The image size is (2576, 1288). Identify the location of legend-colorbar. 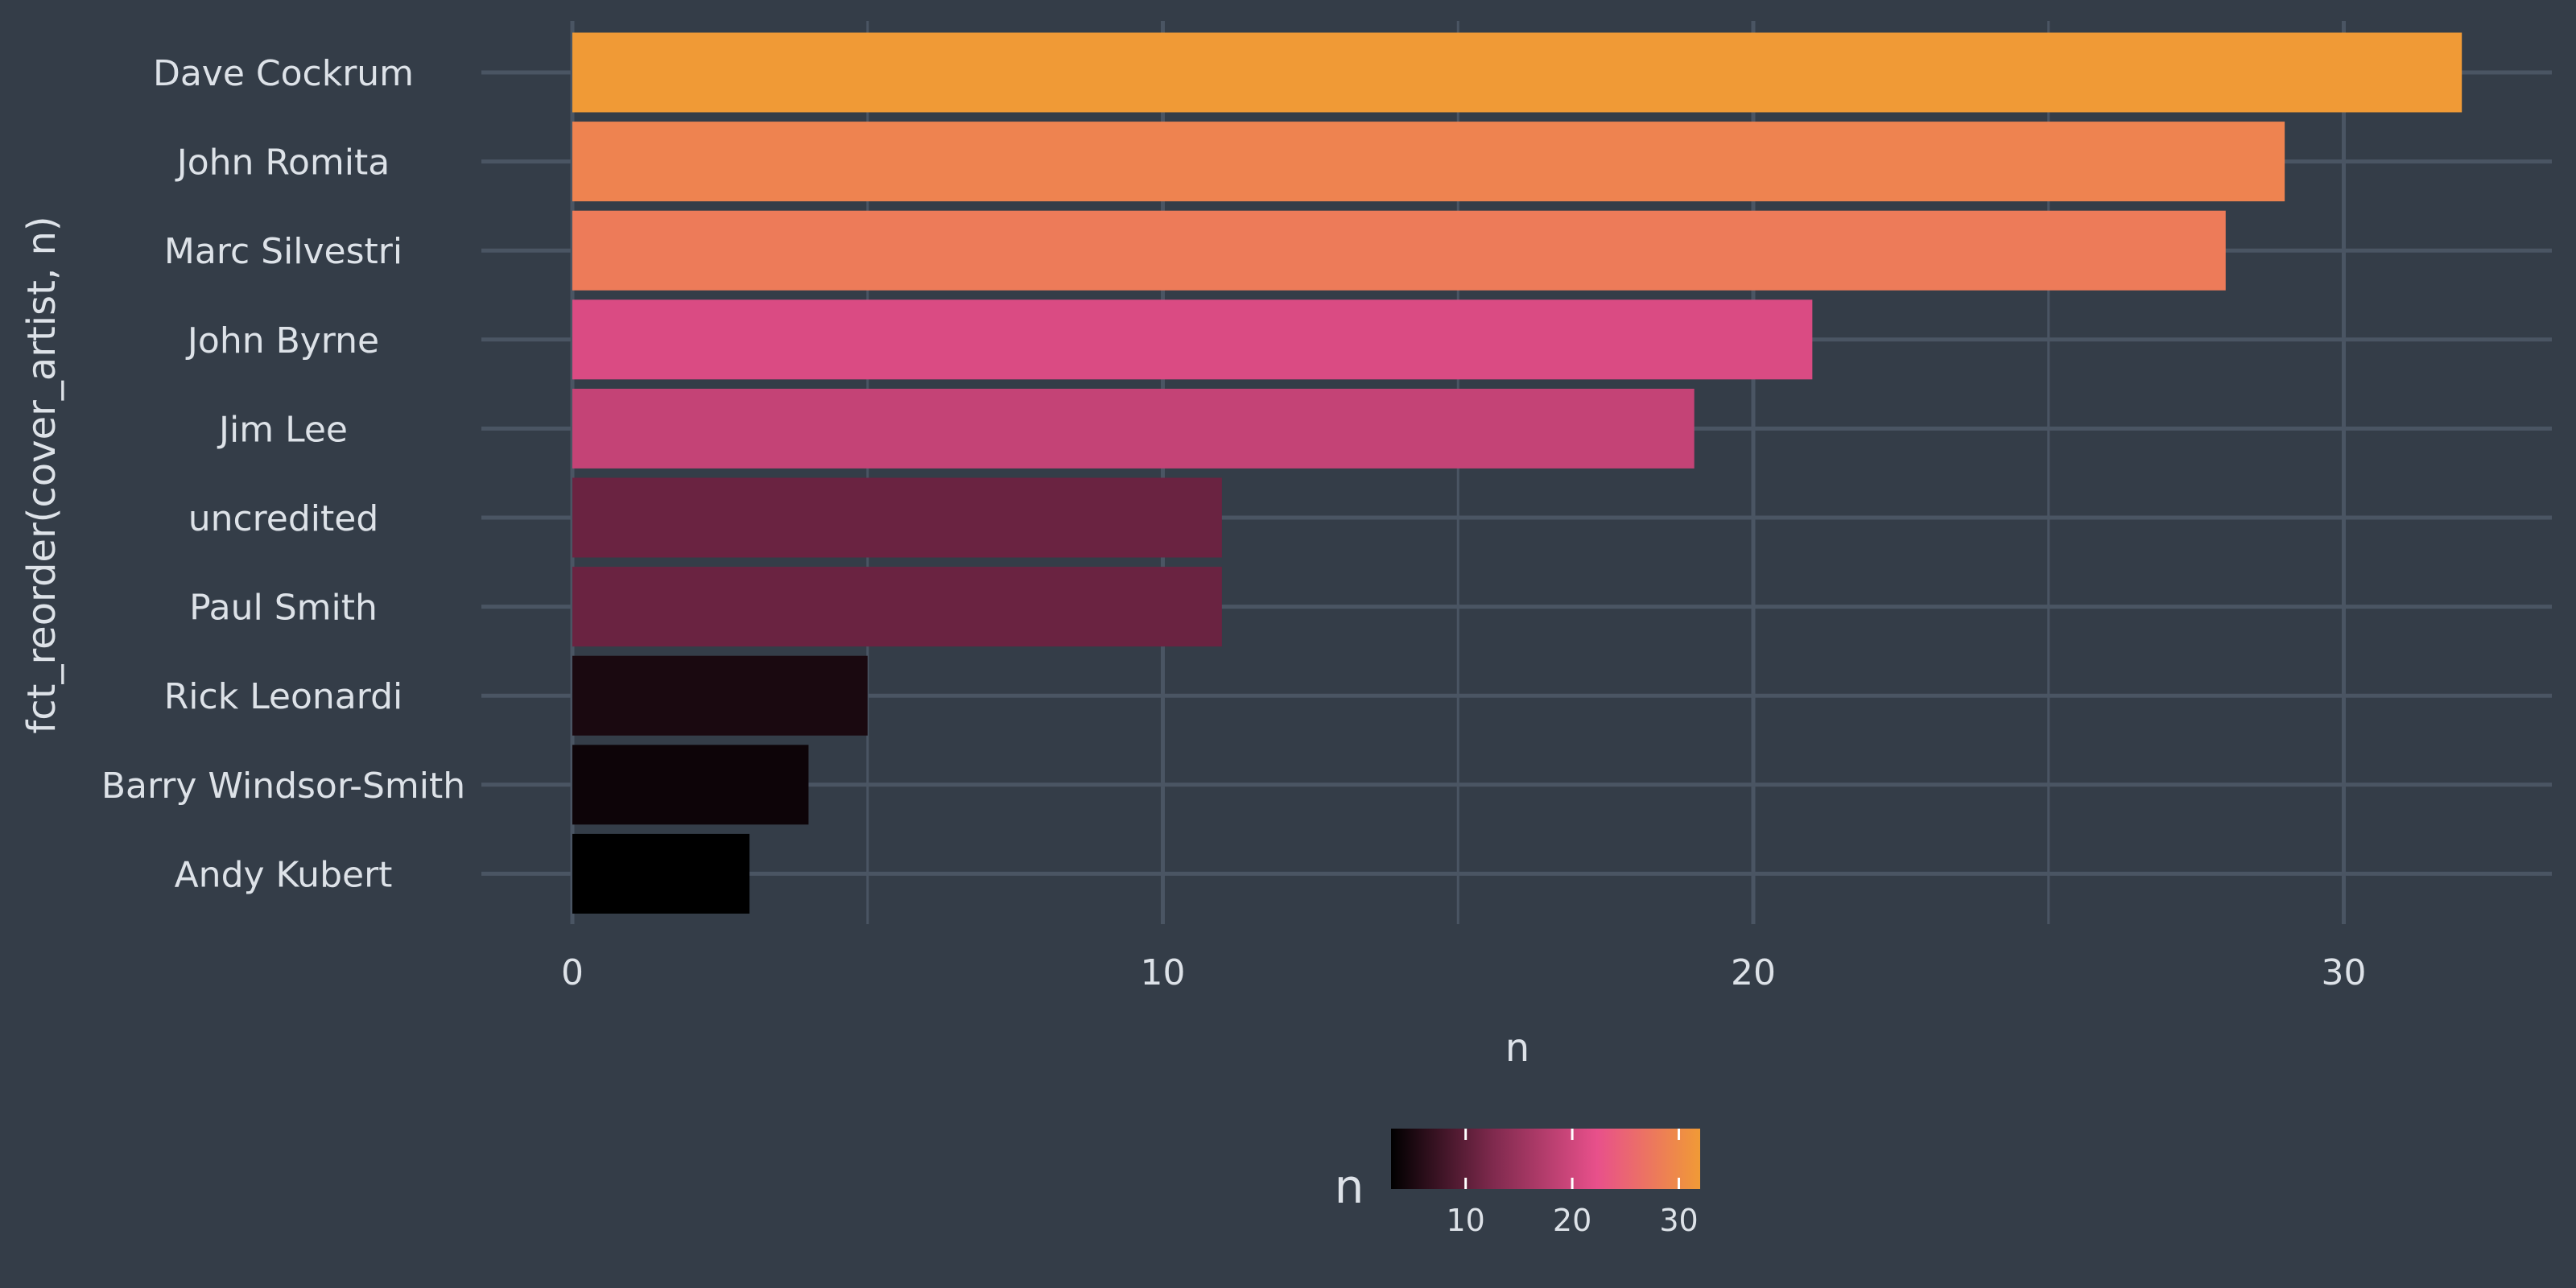
(1545, 1159).